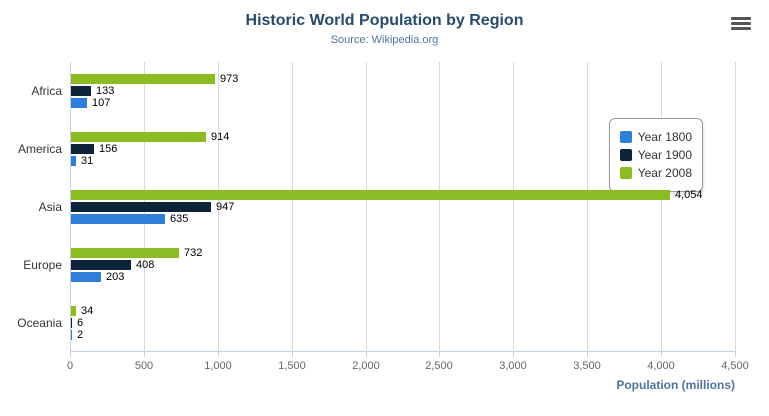 The height and width of the screenshot is (416, 769). Describe the element at coordinates (101, 103) in the screenshot. I see `bar-value-label: 107` at that location.